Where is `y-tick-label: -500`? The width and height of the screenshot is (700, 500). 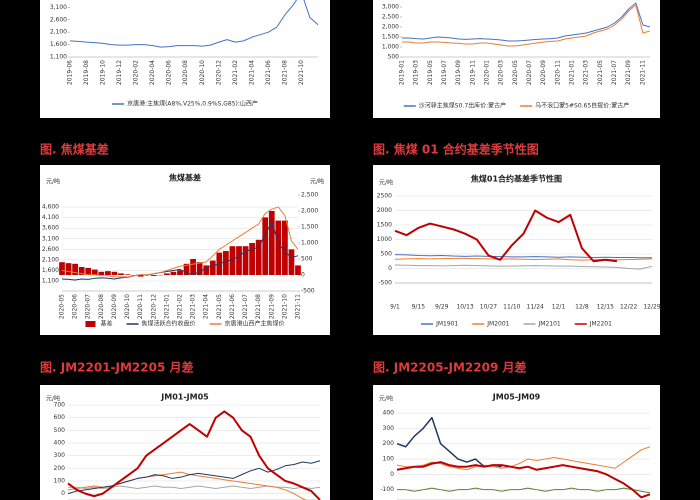
y-tick-label: -500 is located at coordinates (385, 283).